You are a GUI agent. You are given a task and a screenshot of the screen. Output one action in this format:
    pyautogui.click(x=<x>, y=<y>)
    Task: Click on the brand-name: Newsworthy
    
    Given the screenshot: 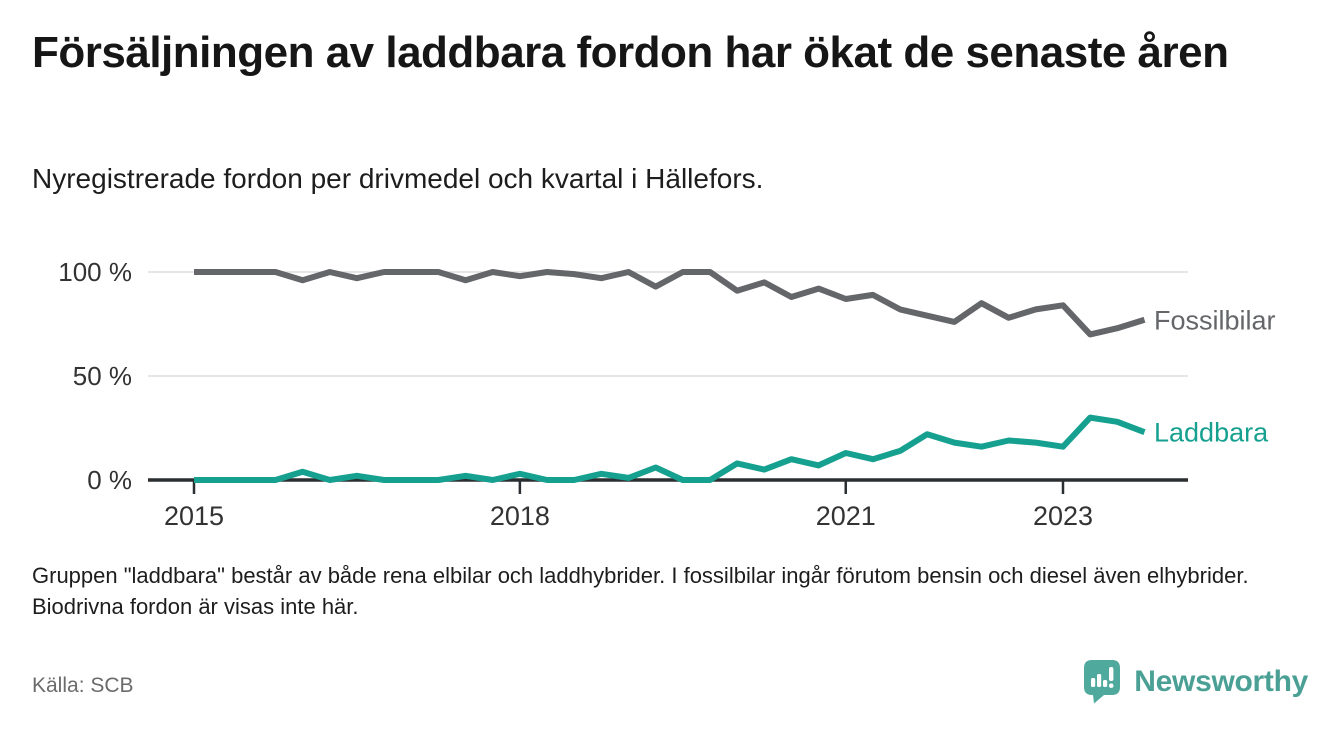 What is the action you would take?
    pyautogui.click(x=1221, y=681)
    